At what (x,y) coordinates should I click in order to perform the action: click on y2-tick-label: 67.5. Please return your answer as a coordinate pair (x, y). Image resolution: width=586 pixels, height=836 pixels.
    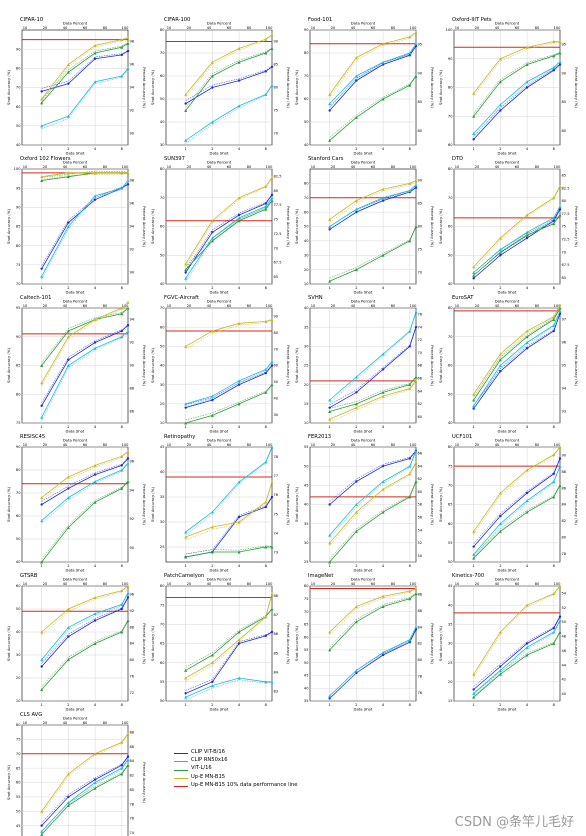
    Looking at the image, I should click on (566, 265).